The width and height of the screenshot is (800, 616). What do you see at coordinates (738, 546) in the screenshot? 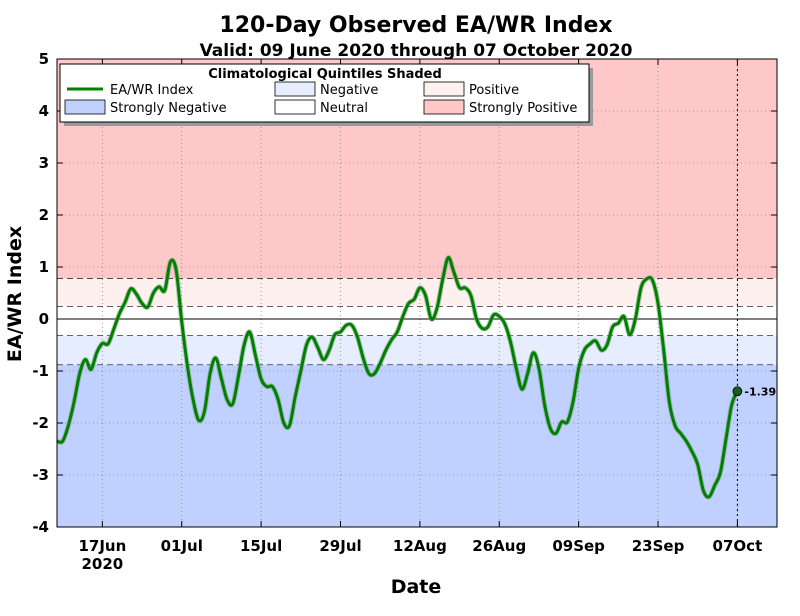
I see `x-tick-label: 07Oct` at bounding box center [738, 546].